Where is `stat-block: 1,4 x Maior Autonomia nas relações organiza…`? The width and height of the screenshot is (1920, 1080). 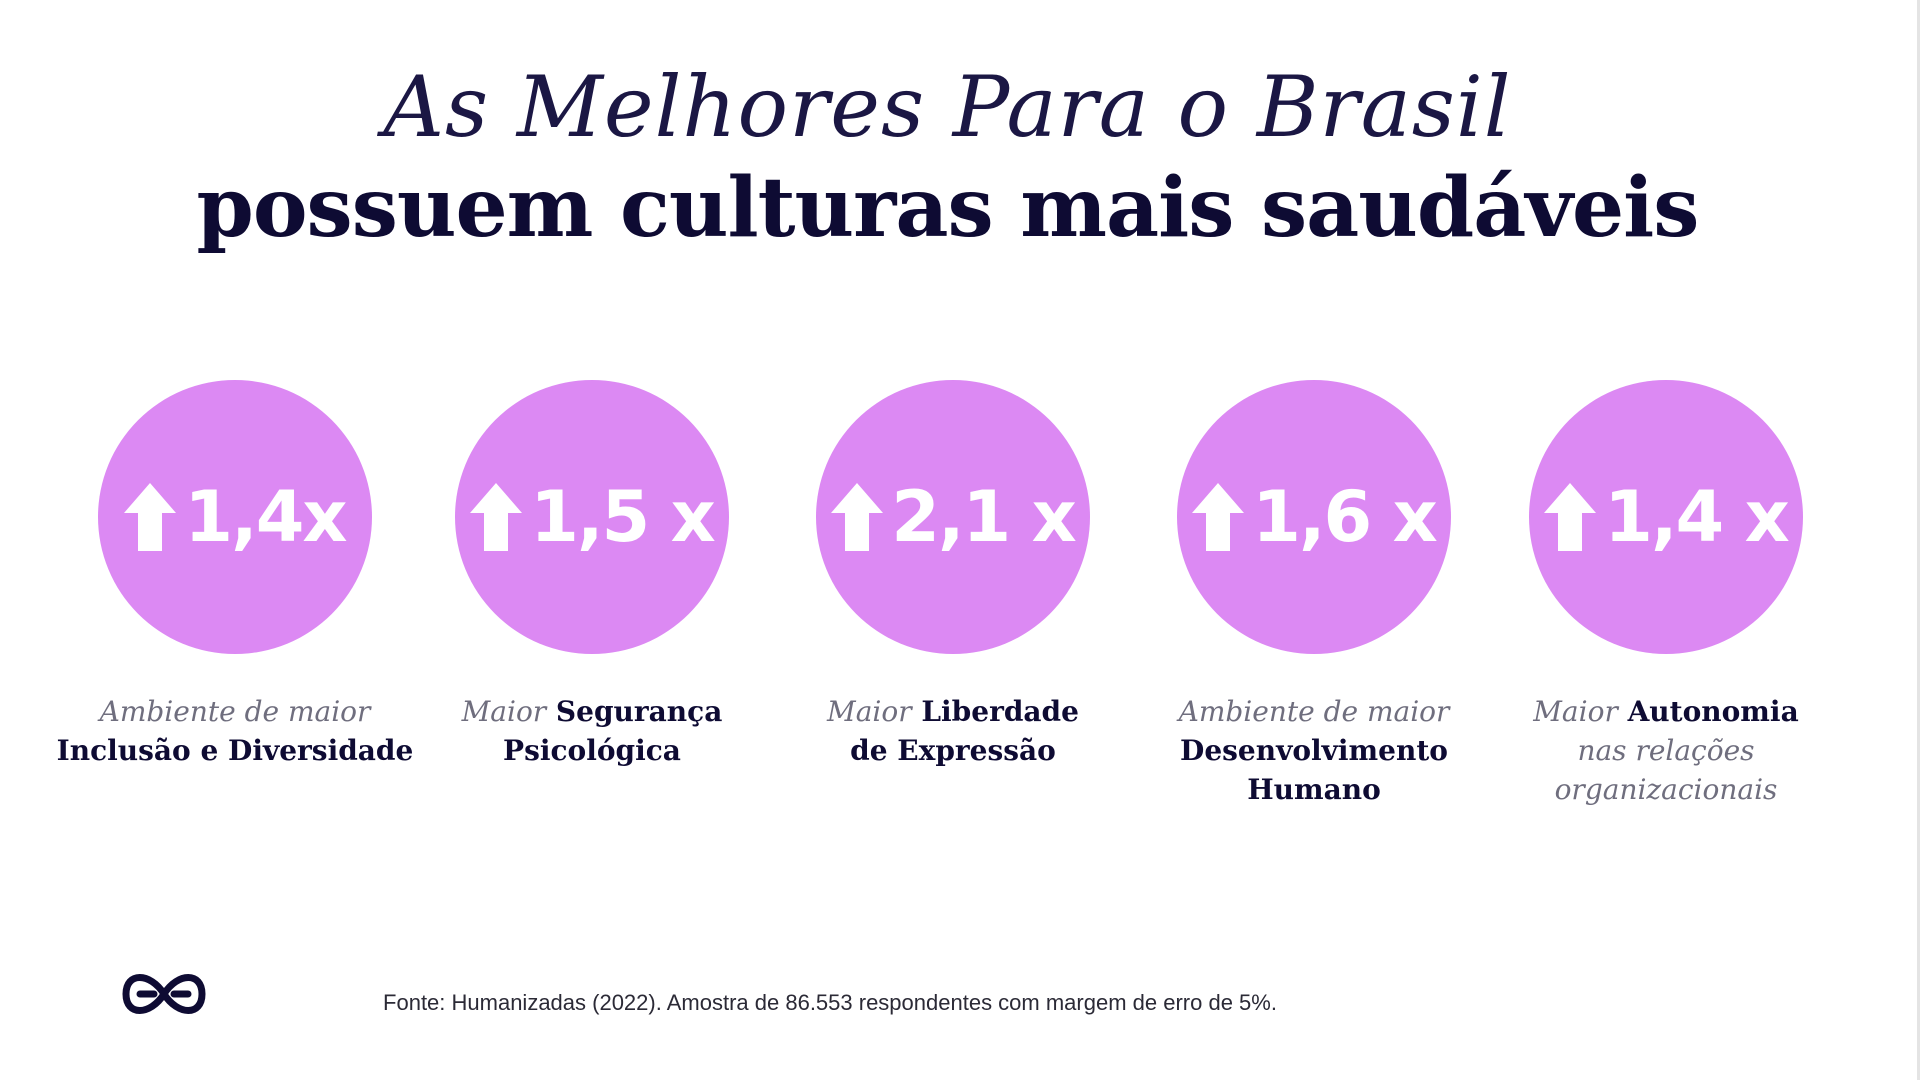
stat-block: 1,4 x Maior Autonomia nas relações organiza… is located at coordinates (1666, 594).